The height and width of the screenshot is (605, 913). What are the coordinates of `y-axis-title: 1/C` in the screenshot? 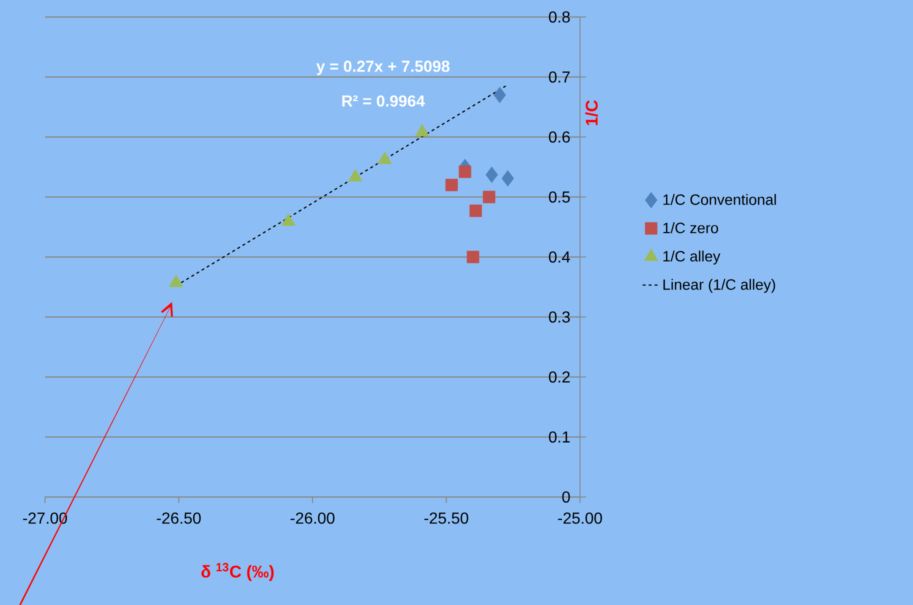 It's located at (591, 112).